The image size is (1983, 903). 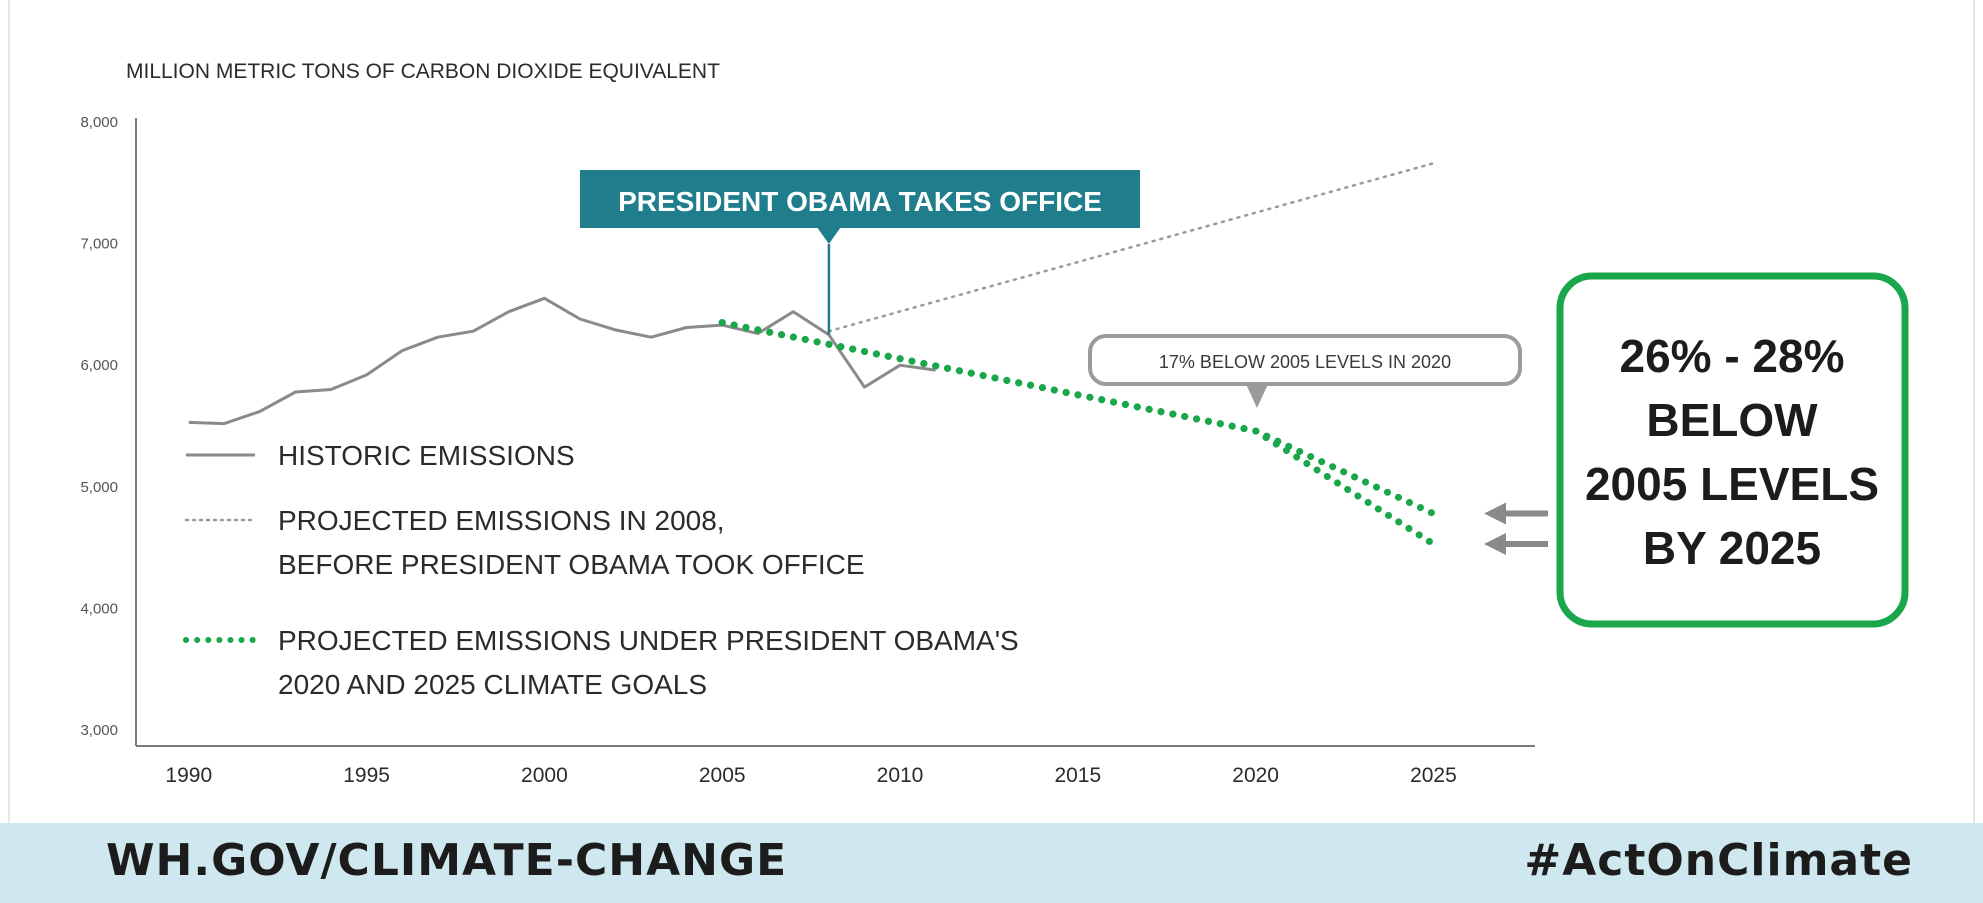 What do you see at coordinates (99, 487) in the screenshot?
I see `y-tick-label: 5,000` at bounding box center [99, 487].